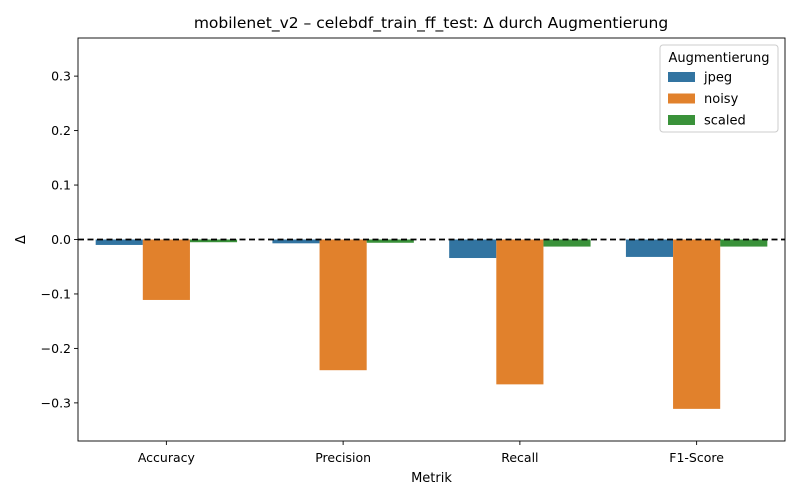  Describe the element at coordinates (296, 241) in the screenshot. I see `bar-jpeg-precision` at that location.